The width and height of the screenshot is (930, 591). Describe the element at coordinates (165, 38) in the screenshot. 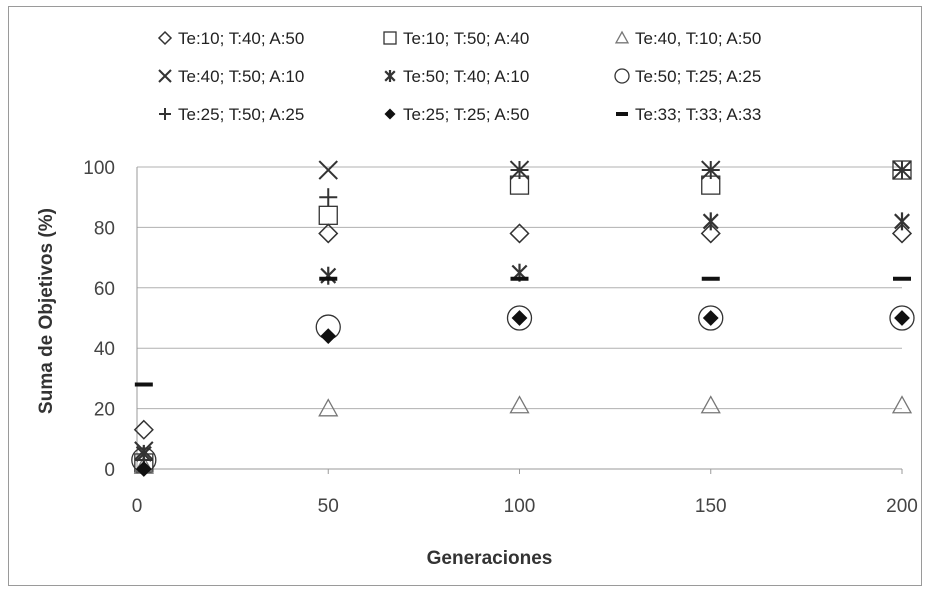

I see `legend-marker-diamond-open` at that location.